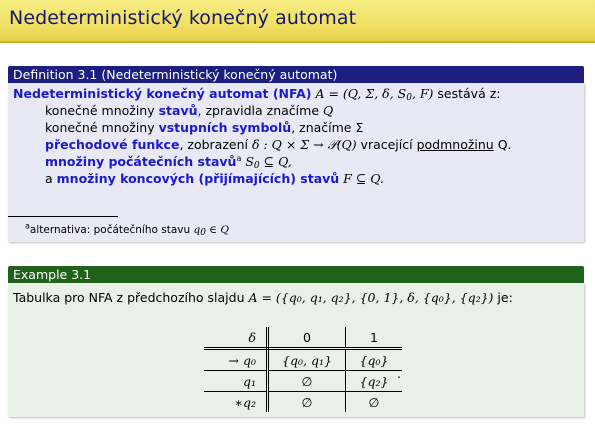  Describe the element at coordinates (374, 94) in the screenshot. I see `tuple-math: A = (Q, Σ, δ, S0, F)` at that location.